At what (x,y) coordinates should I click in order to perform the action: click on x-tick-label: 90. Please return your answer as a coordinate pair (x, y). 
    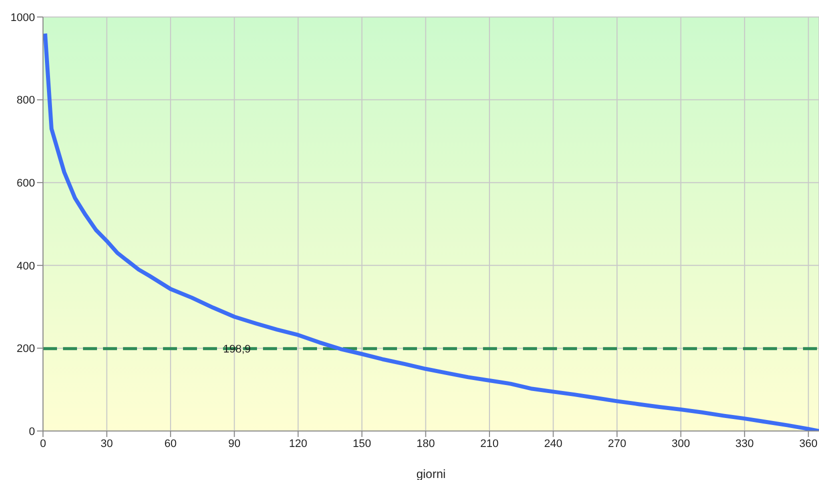
    Looking at the image, I should click on (234, 444).